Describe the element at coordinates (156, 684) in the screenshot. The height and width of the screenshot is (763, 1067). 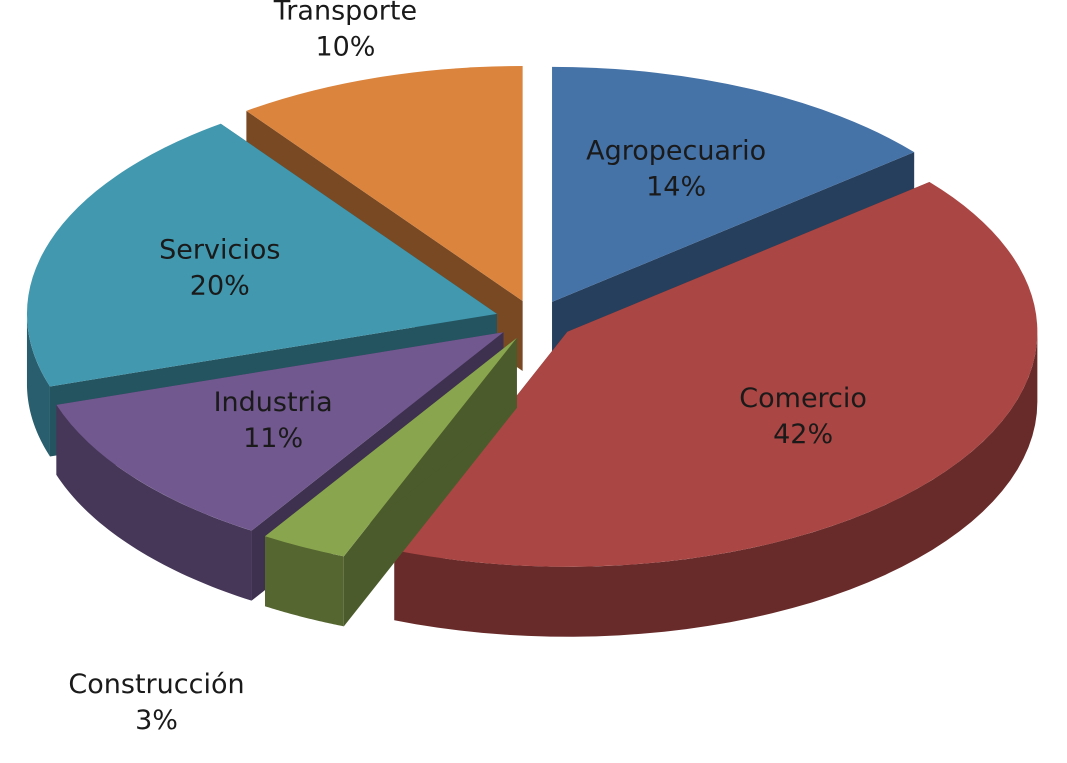
I see `data-label-name: Construcción` at that location.